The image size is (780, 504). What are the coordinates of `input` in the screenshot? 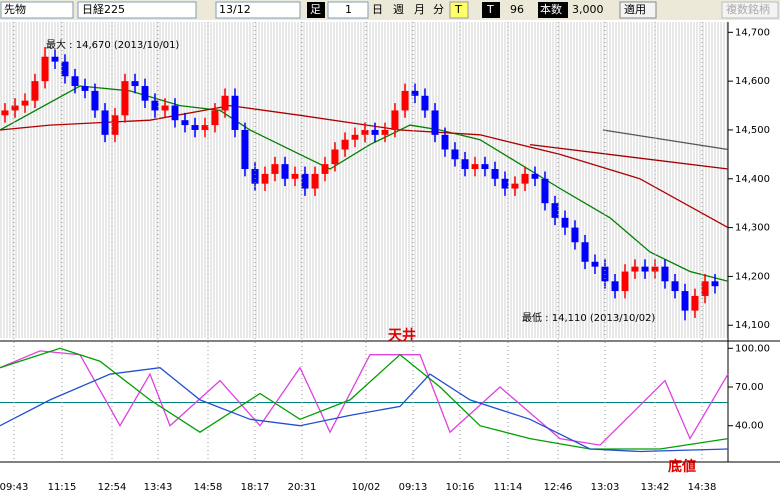 It's located at (348, 10).